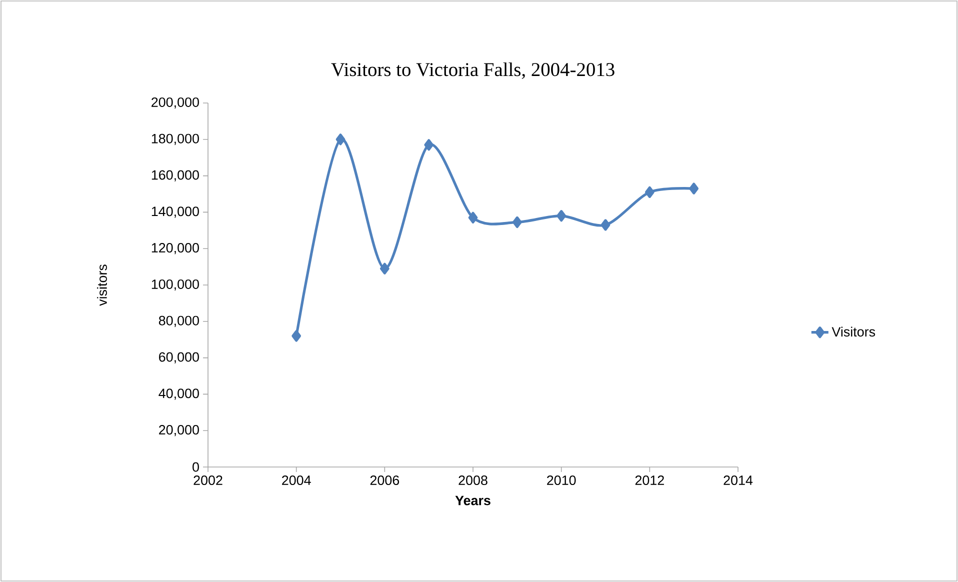 The image size is (958, 582). What do you see at coordinates (175, 103) in the screenshot?
I see `y-tick-label: 200,000` at bounding box center [175, 103].